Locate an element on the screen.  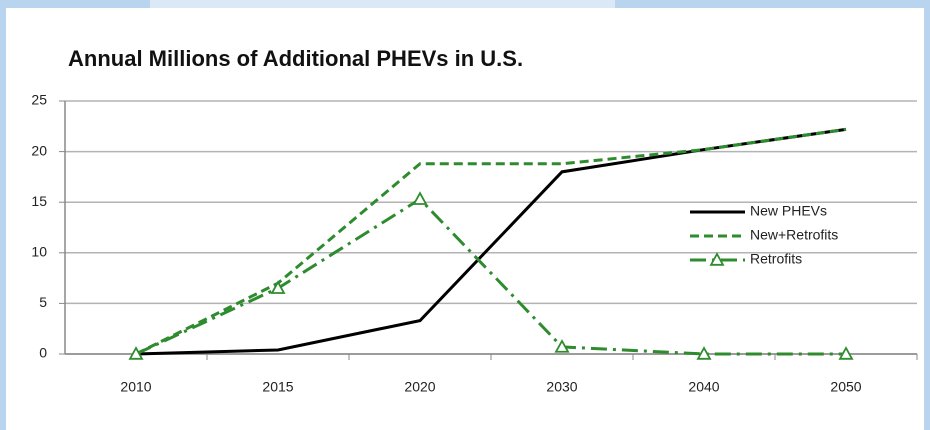
legend-label: Retrofits is located at coordinates (776, 259).